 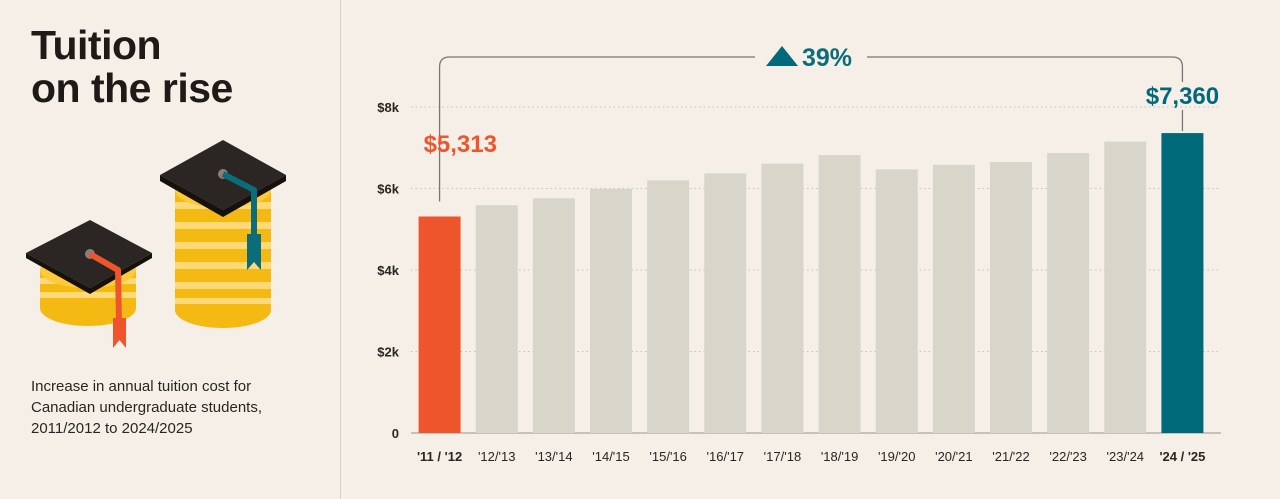 I want to click on caption-line-2: Canadian undergraduate students,, so click(x=147, y=407).